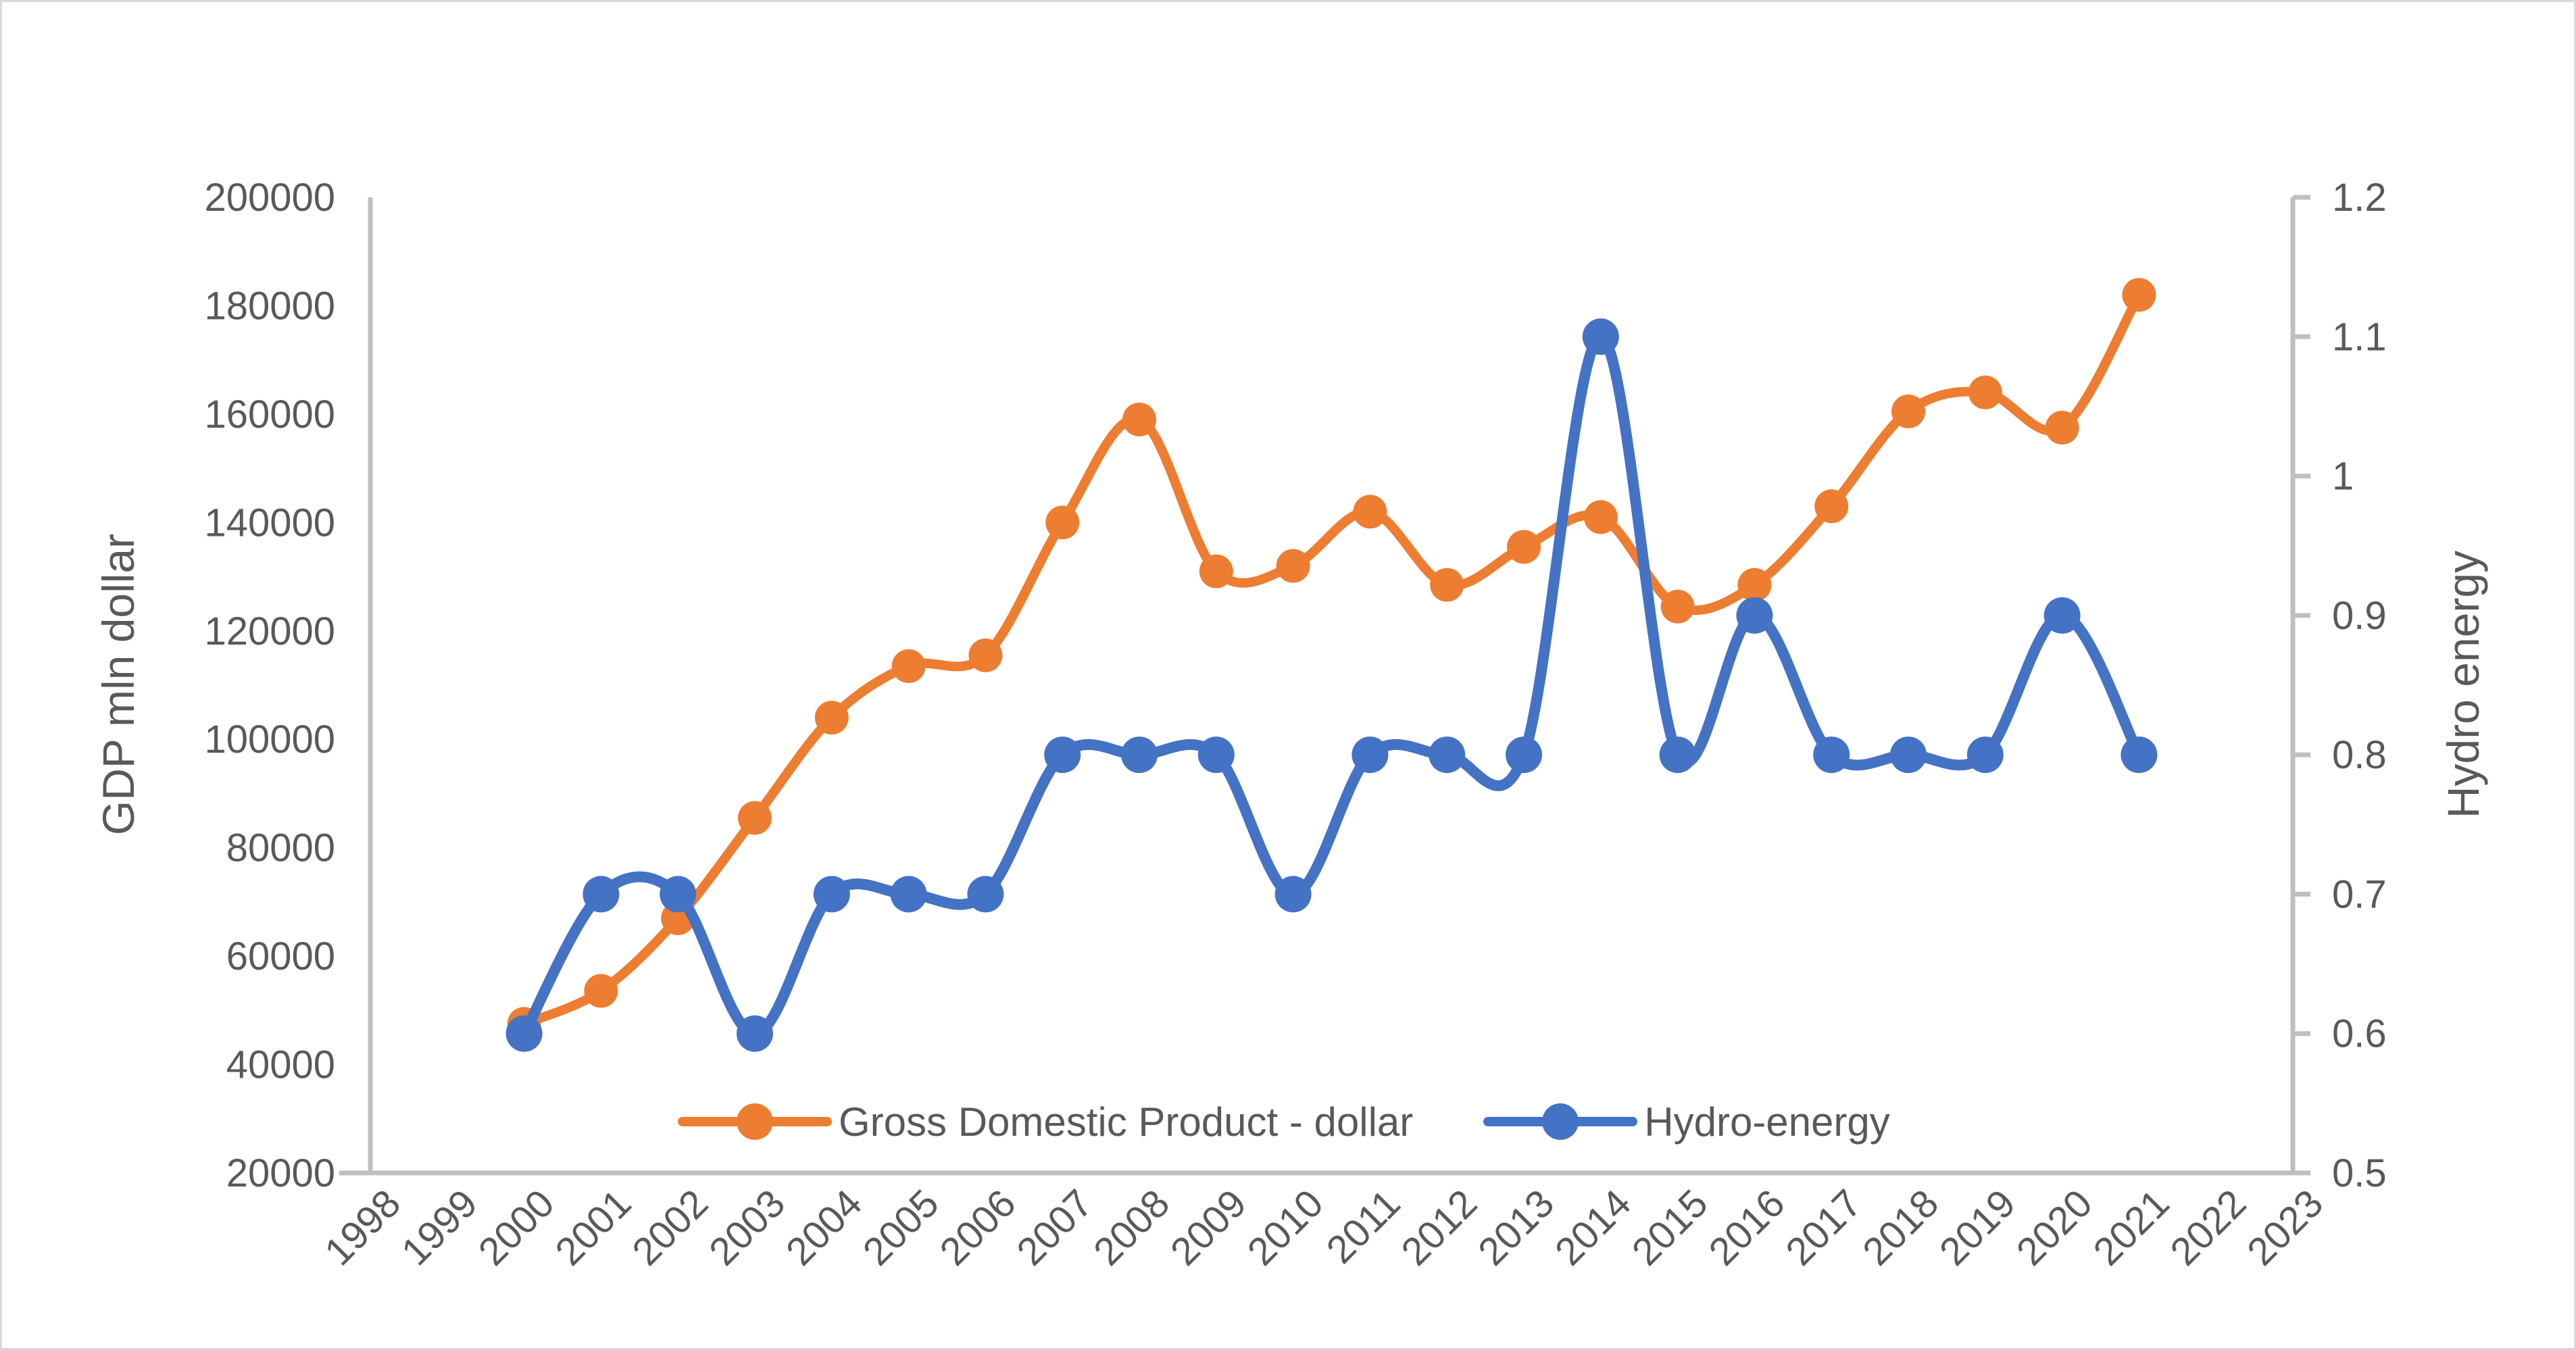  I want to click on gdp-point-2020, so click(2062, 427).